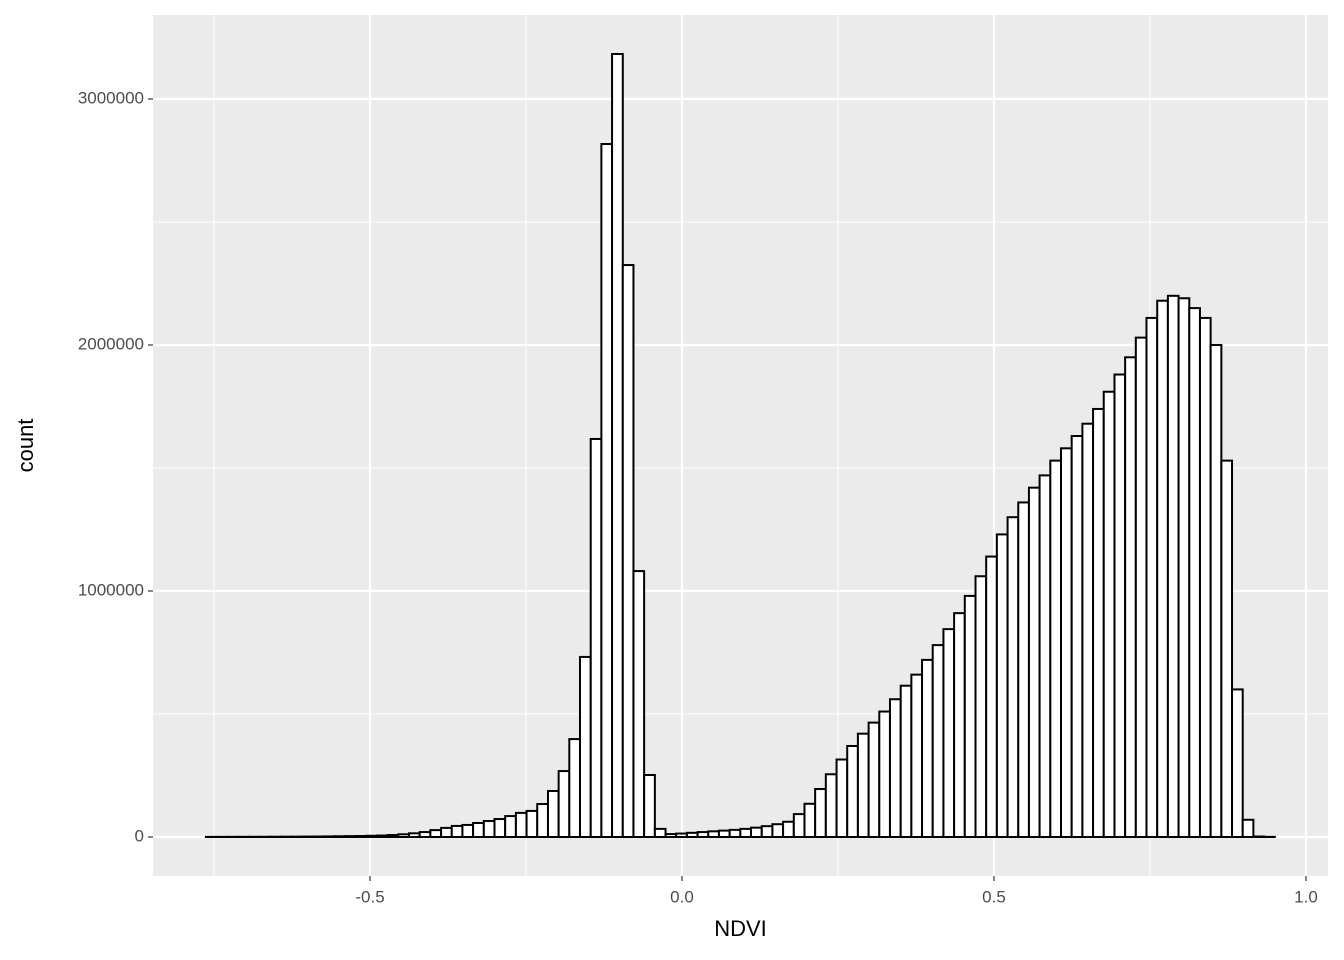  What do you see at coordinates (139, 835) in the screenshot?
I see `y-tick-label: 0` at bounding box center [139, 835].